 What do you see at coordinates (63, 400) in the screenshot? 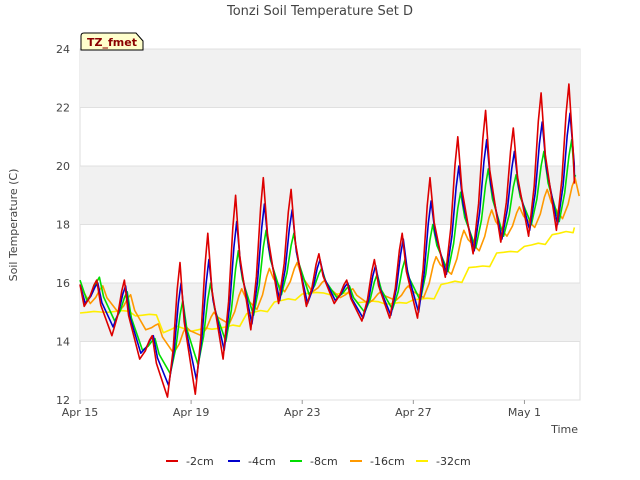
I see `y-tick-label: 12` at bounding box center [63, 400].